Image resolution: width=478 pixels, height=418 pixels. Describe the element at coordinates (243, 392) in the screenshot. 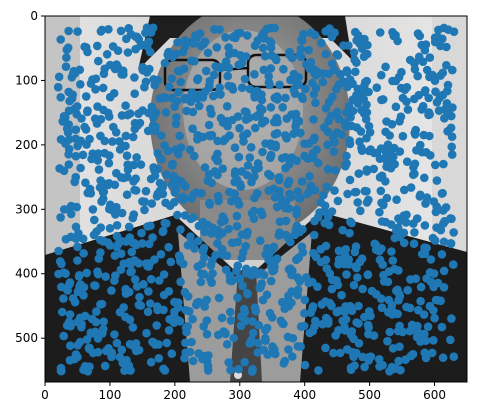

I see `x-axis: 0 100 200 300 400 500 600` at that location.